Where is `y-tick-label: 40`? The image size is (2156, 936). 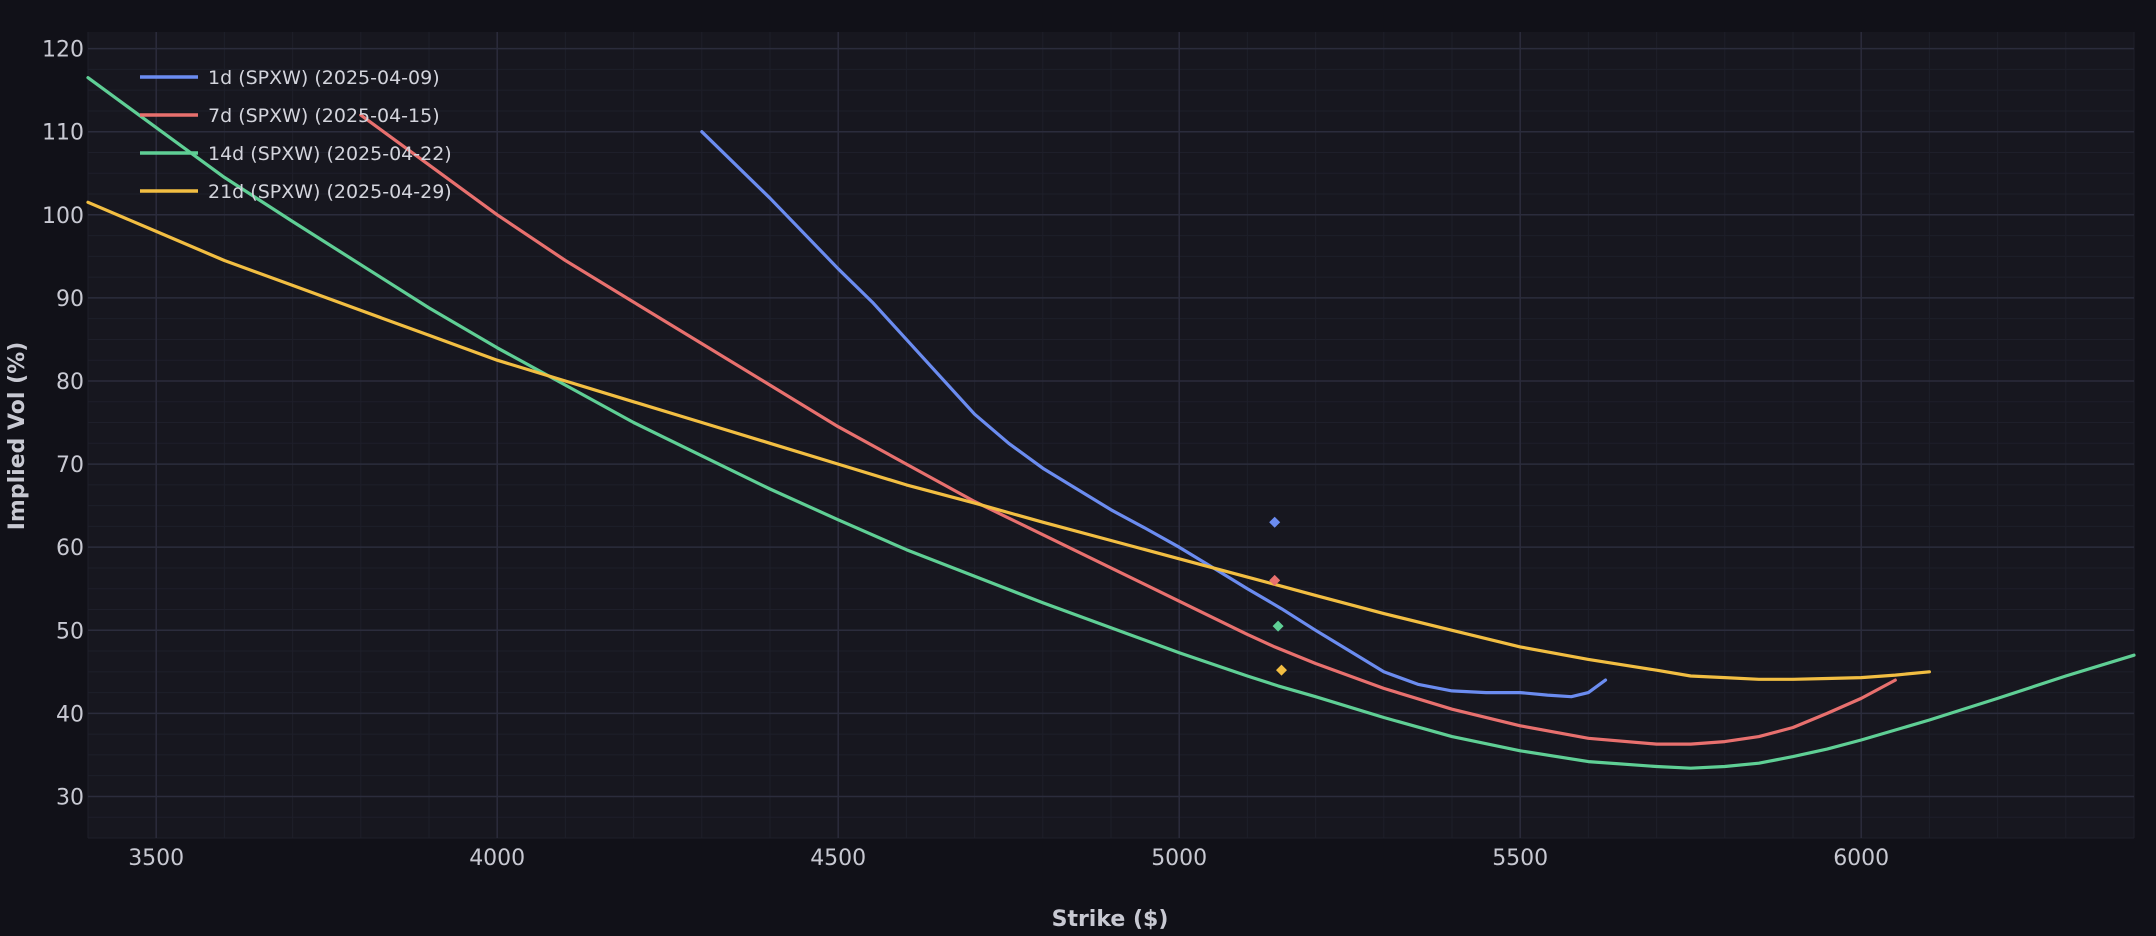
y-tick-label: 40 is located at coordinates (70, 714).